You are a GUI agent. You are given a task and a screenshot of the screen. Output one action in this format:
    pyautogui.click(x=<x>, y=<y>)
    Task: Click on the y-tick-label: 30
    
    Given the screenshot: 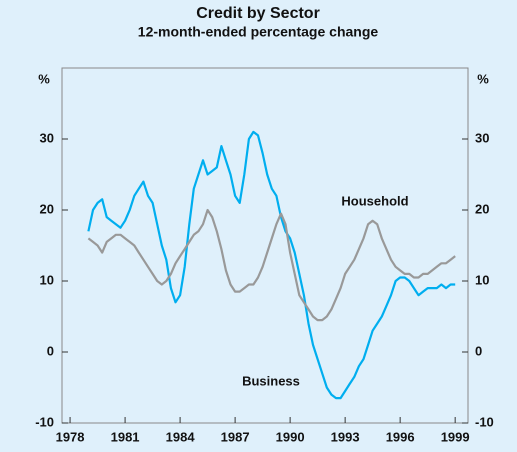 What is the action you would take?
    pyautogui.click(x=47, y=137)
    